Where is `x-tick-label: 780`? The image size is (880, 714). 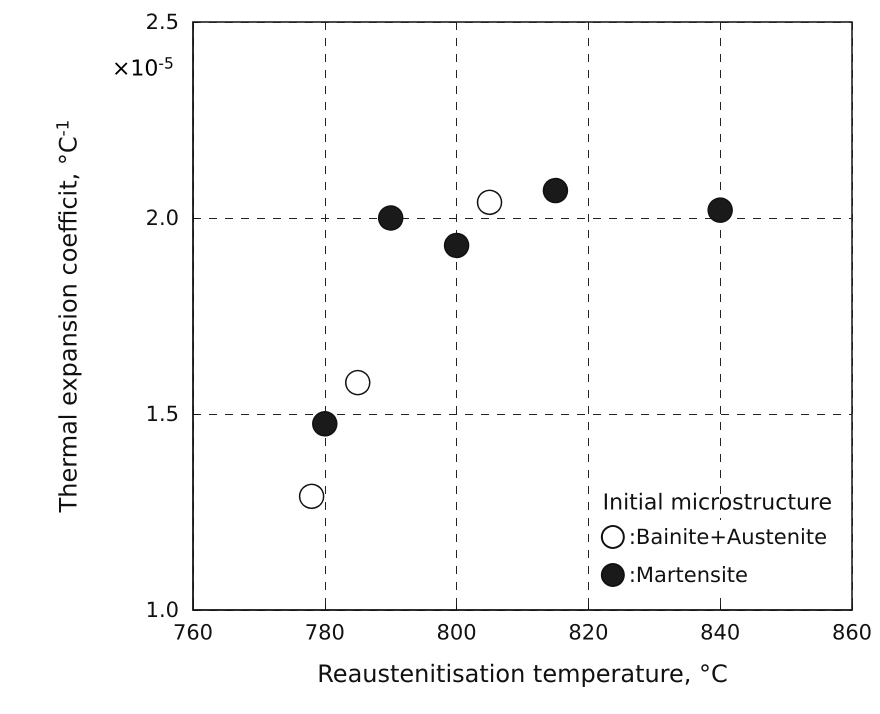 x-tick-label: 780 is located at coordinates (324, 632).